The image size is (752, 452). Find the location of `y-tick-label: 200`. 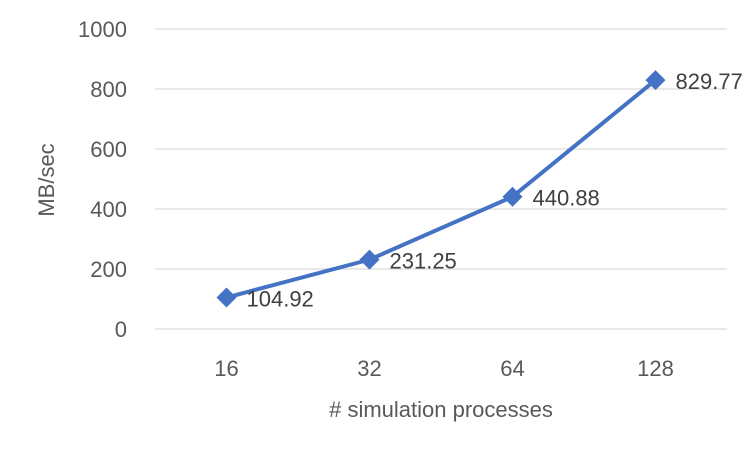

y-tick-label: 200 is located at coordinates (108, 269).